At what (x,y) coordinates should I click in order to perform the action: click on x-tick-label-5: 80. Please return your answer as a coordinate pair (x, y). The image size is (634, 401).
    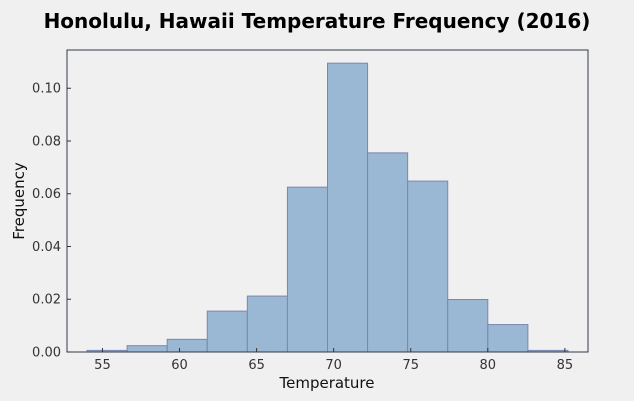
    Looking at the image, I should click on (488, 365).